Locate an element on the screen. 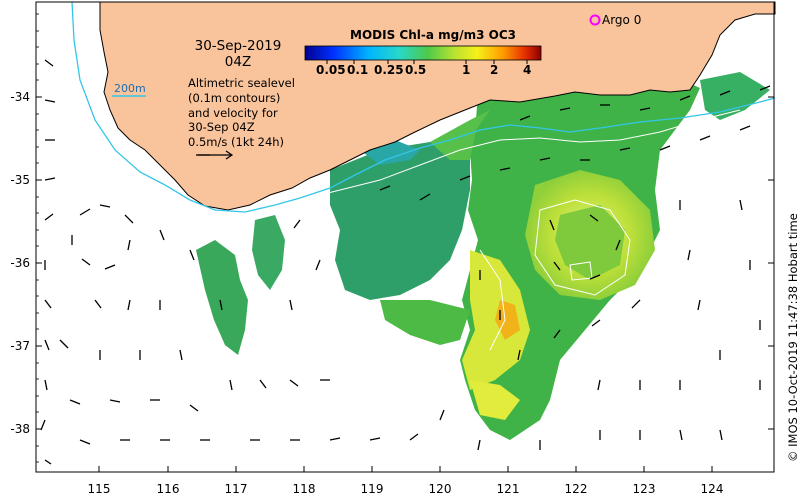 Image resolution: width=800 pixels, height=500 pixels. colorbar is located at coordinates (423, 53).